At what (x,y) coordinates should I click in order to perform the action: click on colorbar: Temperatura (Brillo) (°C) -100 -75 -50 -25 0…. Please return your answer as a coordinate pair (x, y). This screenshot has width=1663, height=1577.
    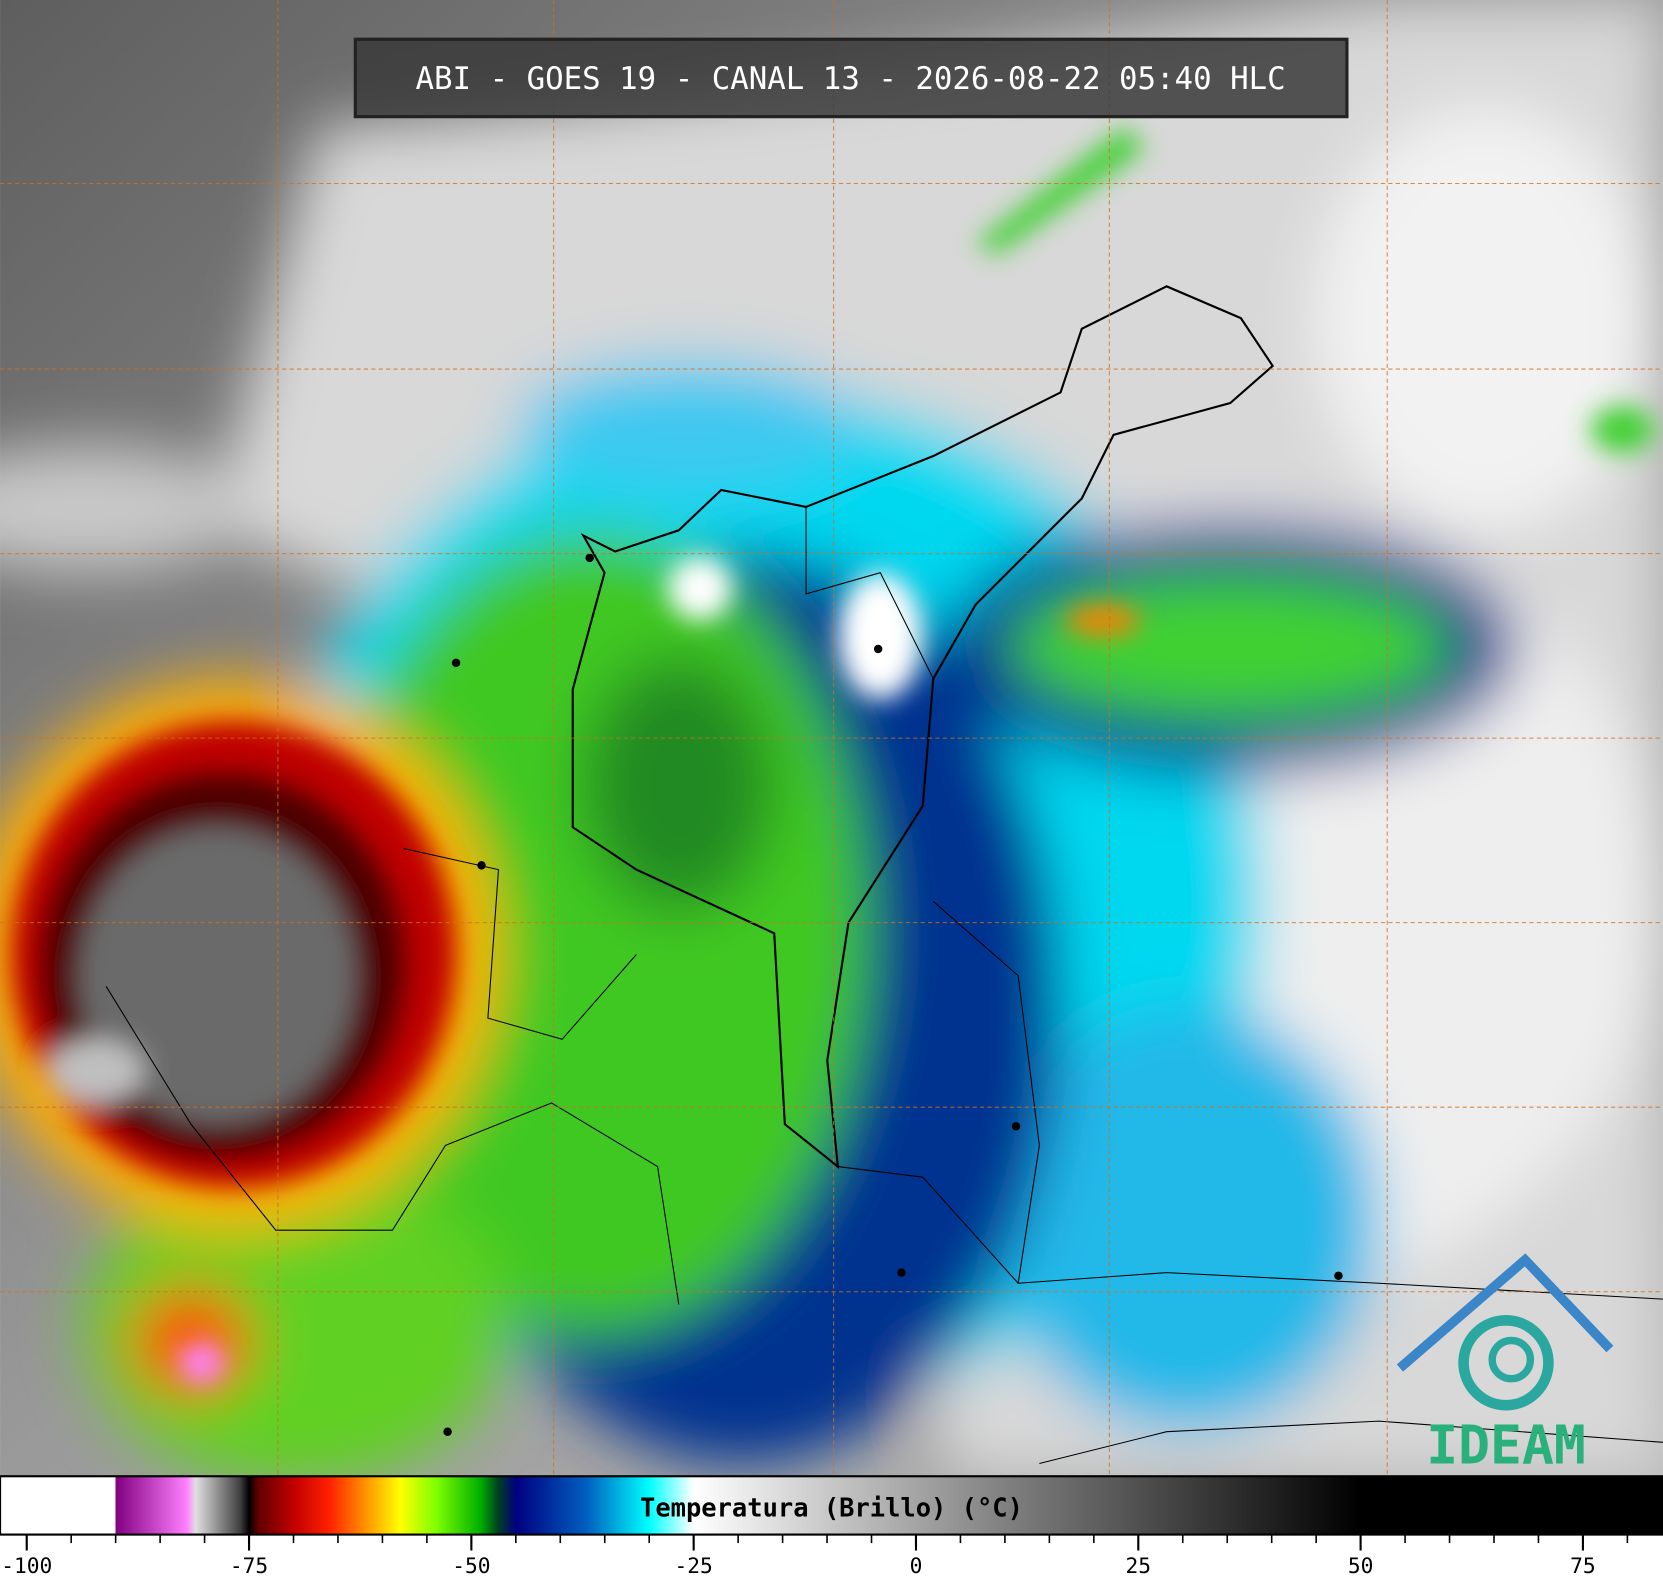
    Looking at the image, I should click on (831, 1526).